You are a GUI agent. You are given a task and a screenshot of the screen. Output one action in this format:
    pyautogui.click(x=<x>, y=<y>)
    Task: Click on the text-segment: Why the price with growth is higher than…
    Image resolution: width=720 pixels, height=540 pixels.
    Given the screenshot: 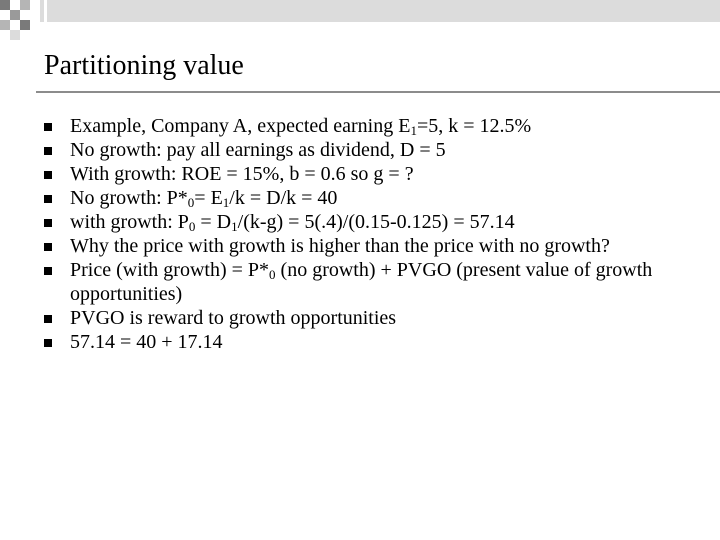 What is the action you would take?
    pyautogui.click(x=340, y=246)
    